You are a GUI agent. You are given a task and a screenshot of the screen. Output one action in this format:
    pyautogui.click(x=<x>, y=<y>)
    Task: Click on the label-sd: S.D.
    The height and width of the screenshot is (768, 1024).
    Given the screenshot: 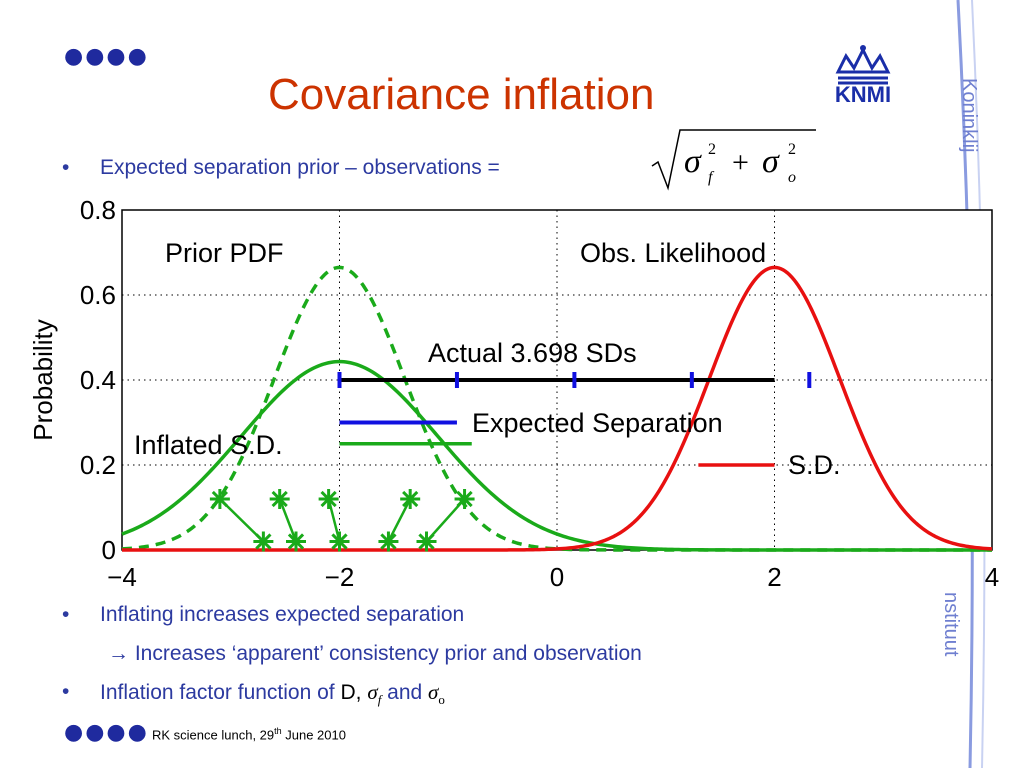 What is the action you would take?
    pyautogui.click(x=814, y=465)
    